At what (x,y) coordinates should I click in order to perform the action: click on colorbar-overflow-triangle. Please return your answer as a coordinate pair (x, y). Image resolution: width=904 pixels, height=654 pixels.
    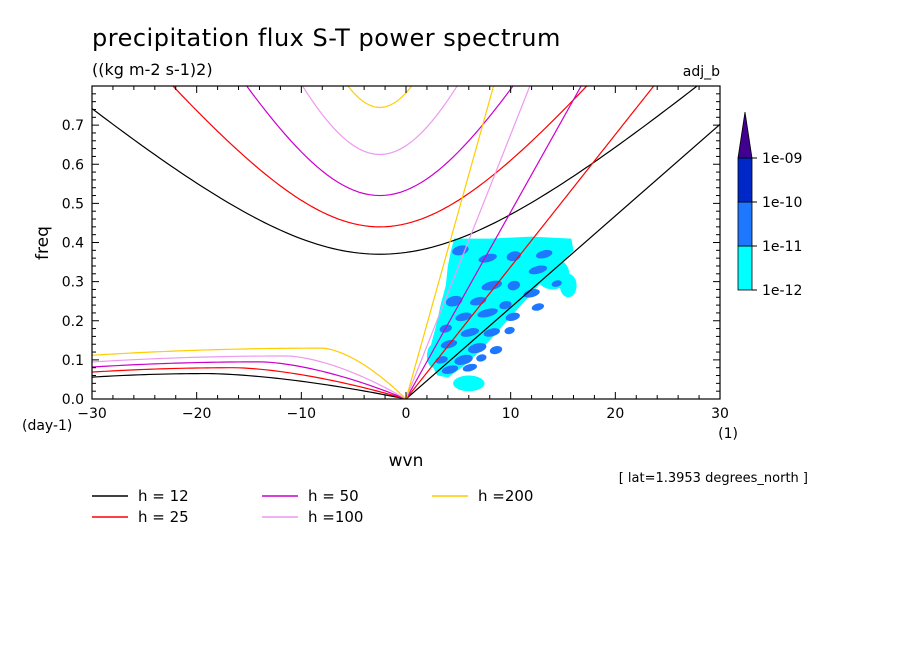
    Looking at the image, I should click on (745, 135).